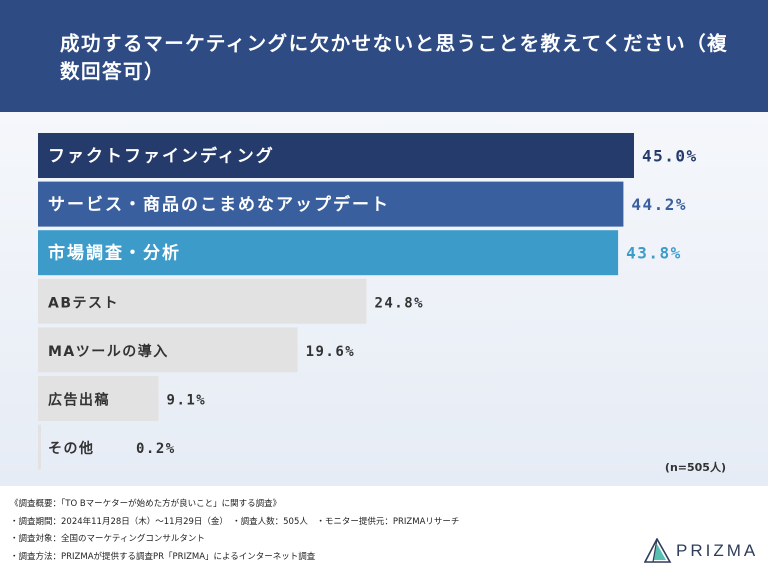 This screenshot has height=576, width=768. Describe the element at coordinates (399, 303) in the screenshot. I see `value-label-4: 24.8%` at that location.